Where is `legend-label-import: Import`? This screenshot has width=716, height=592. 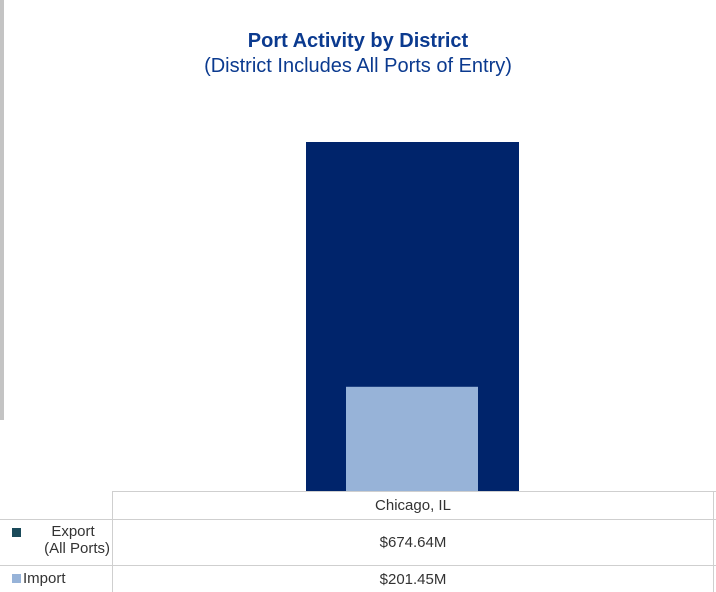
legend-label-import: Import is located at coordinates (44, 578).